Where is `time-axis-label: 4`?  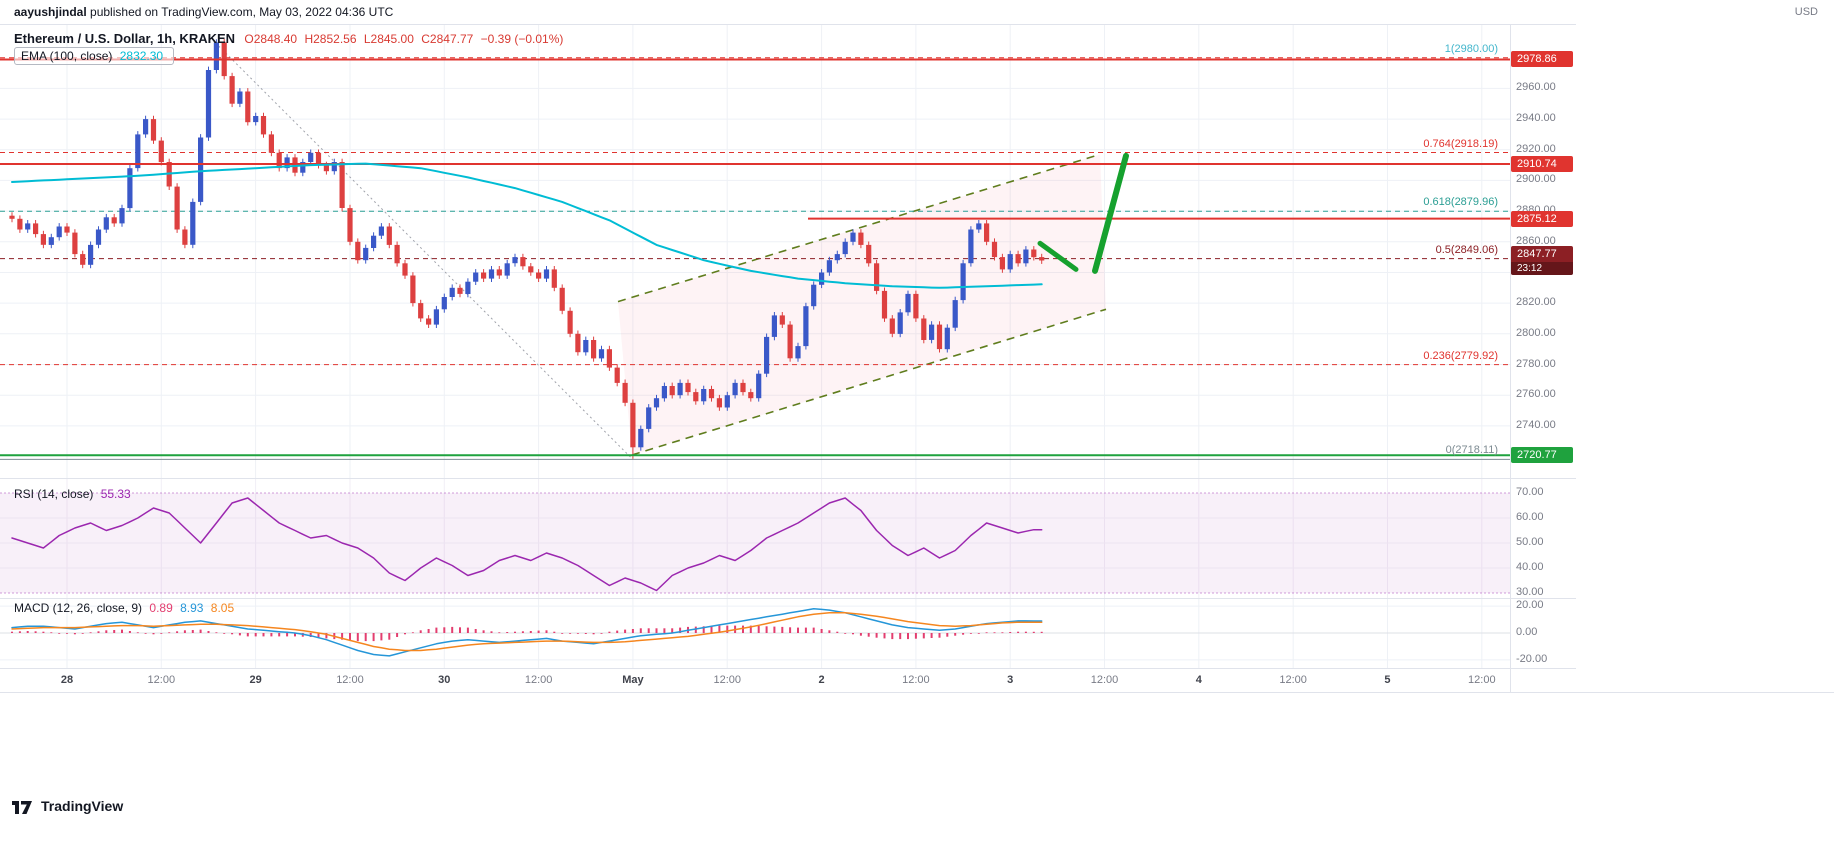 time-axis-label: 4 is located at coordinates (1198, 680).